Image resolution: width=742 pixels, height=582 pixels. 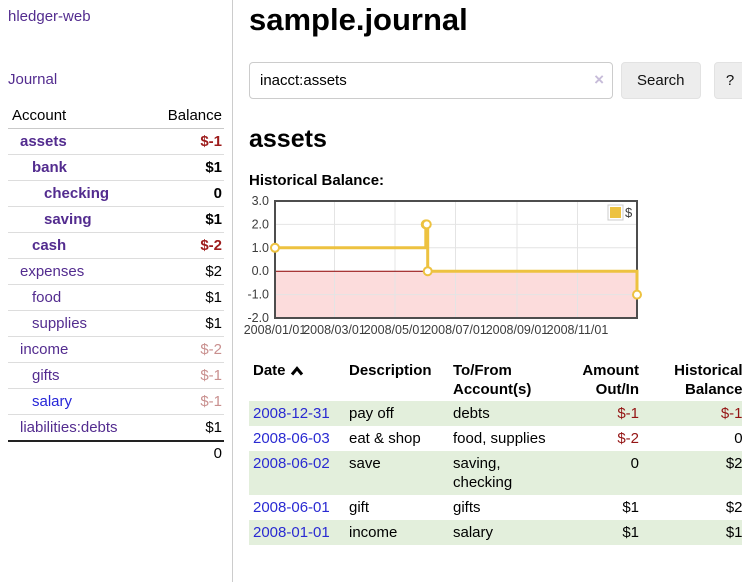 I want to click on account-link-supplies: supplies, so click(x=60, y=323).